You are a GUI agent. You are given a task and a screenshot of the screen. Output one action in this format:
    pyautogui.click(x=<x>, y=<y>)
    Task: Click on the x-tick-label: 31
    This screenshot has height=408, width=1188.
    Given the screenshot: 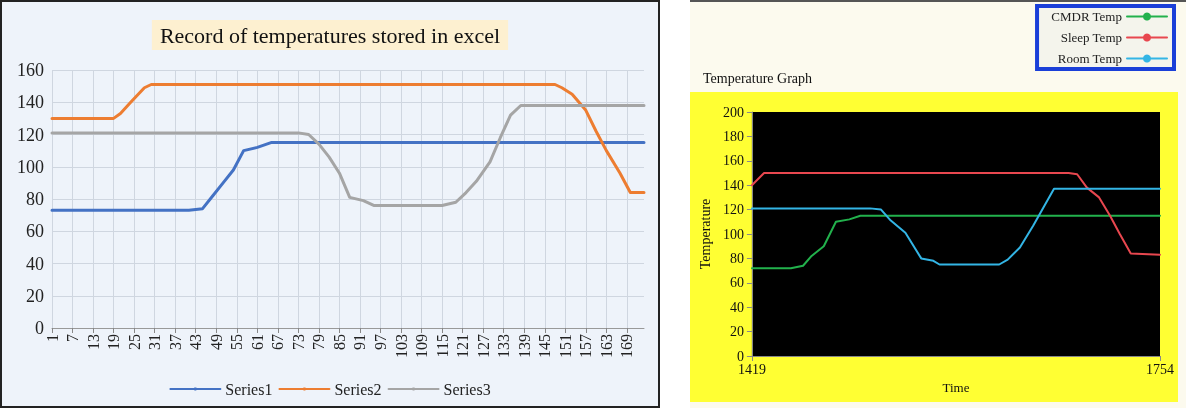 What is the action you would take?
    pyautogui.click(x=155, y=342)
    